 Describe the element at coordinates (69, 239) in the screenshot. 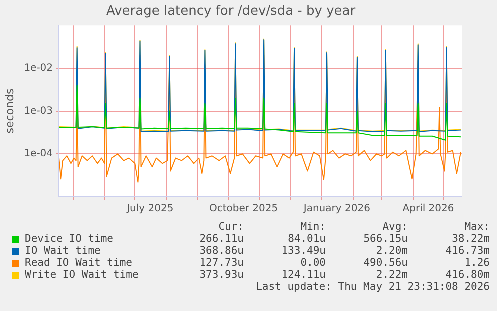

I see `legend-label: Device IO time` at that location.